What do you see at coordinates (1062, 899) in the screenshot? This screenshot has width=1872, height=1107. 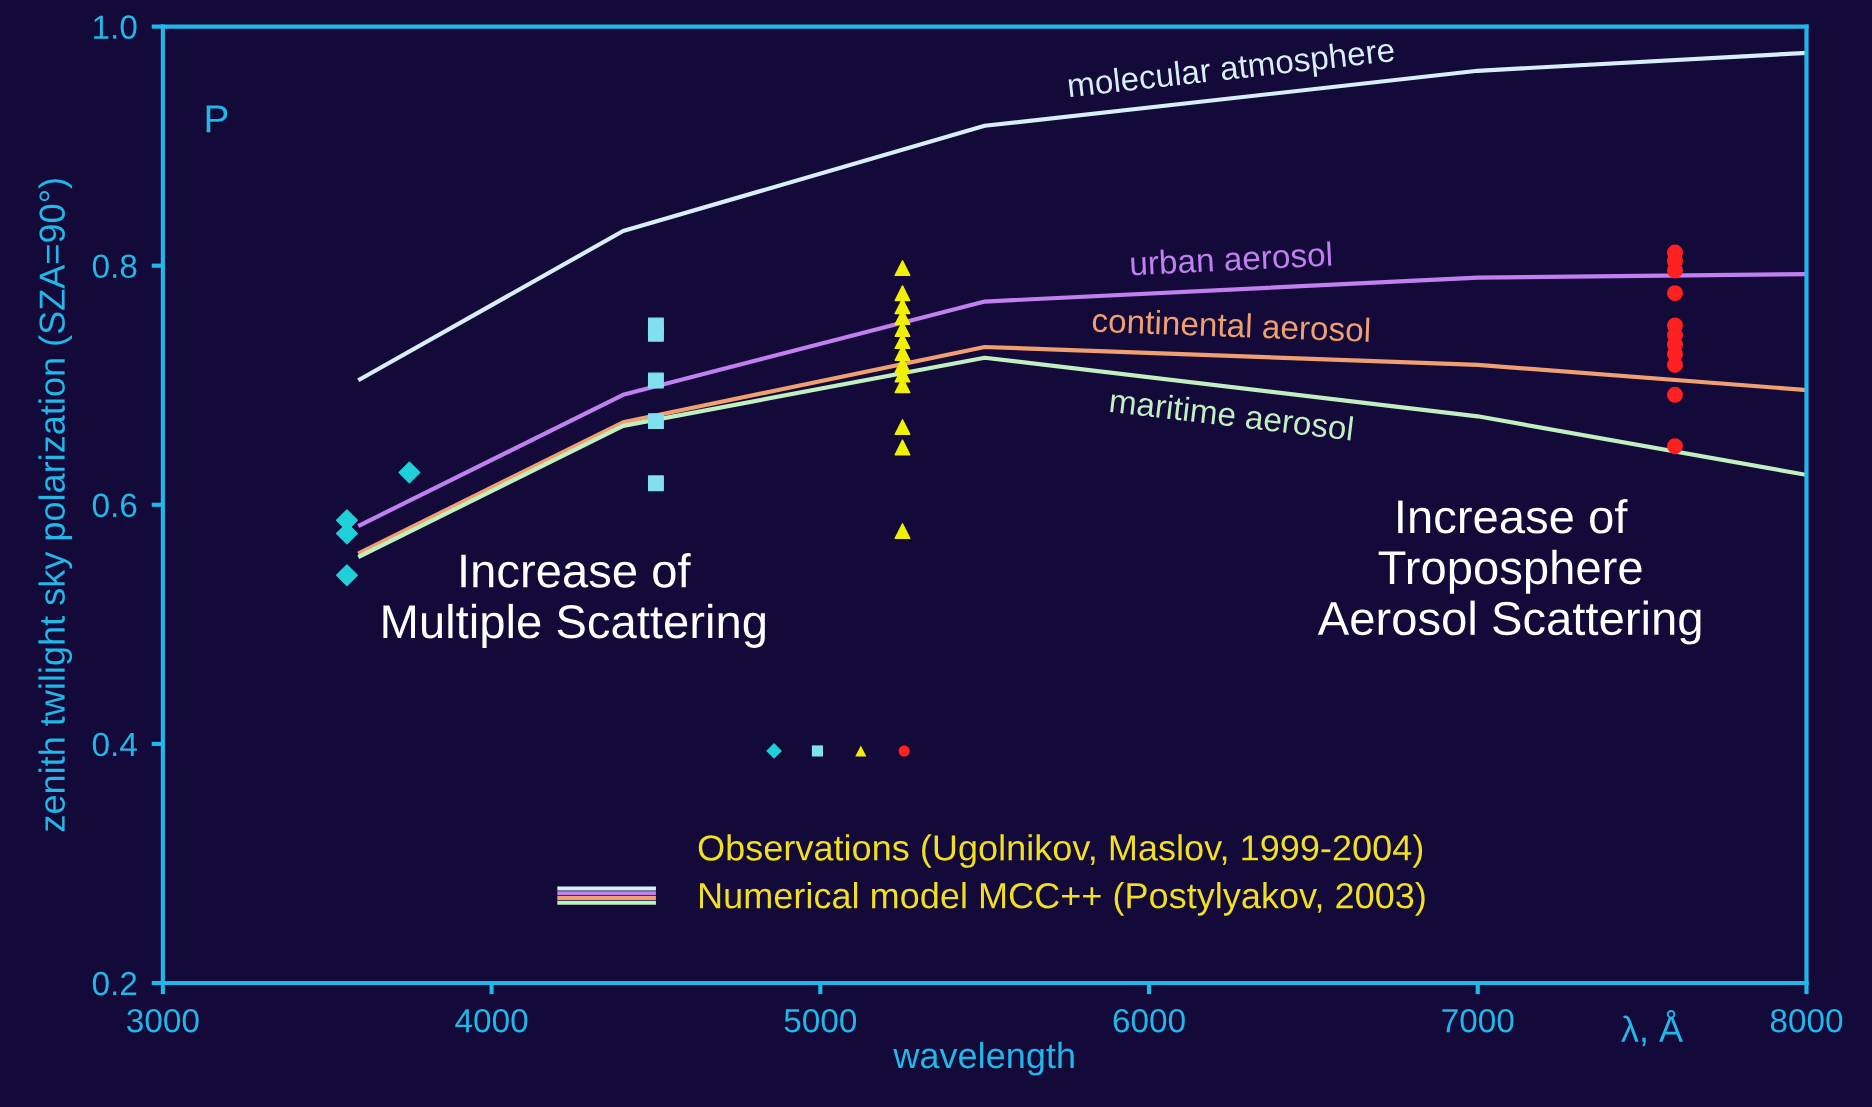 I see `annotation: Numerical model MCC++ (Postylyakov, 2003)` at bounding box center [1062, 899].